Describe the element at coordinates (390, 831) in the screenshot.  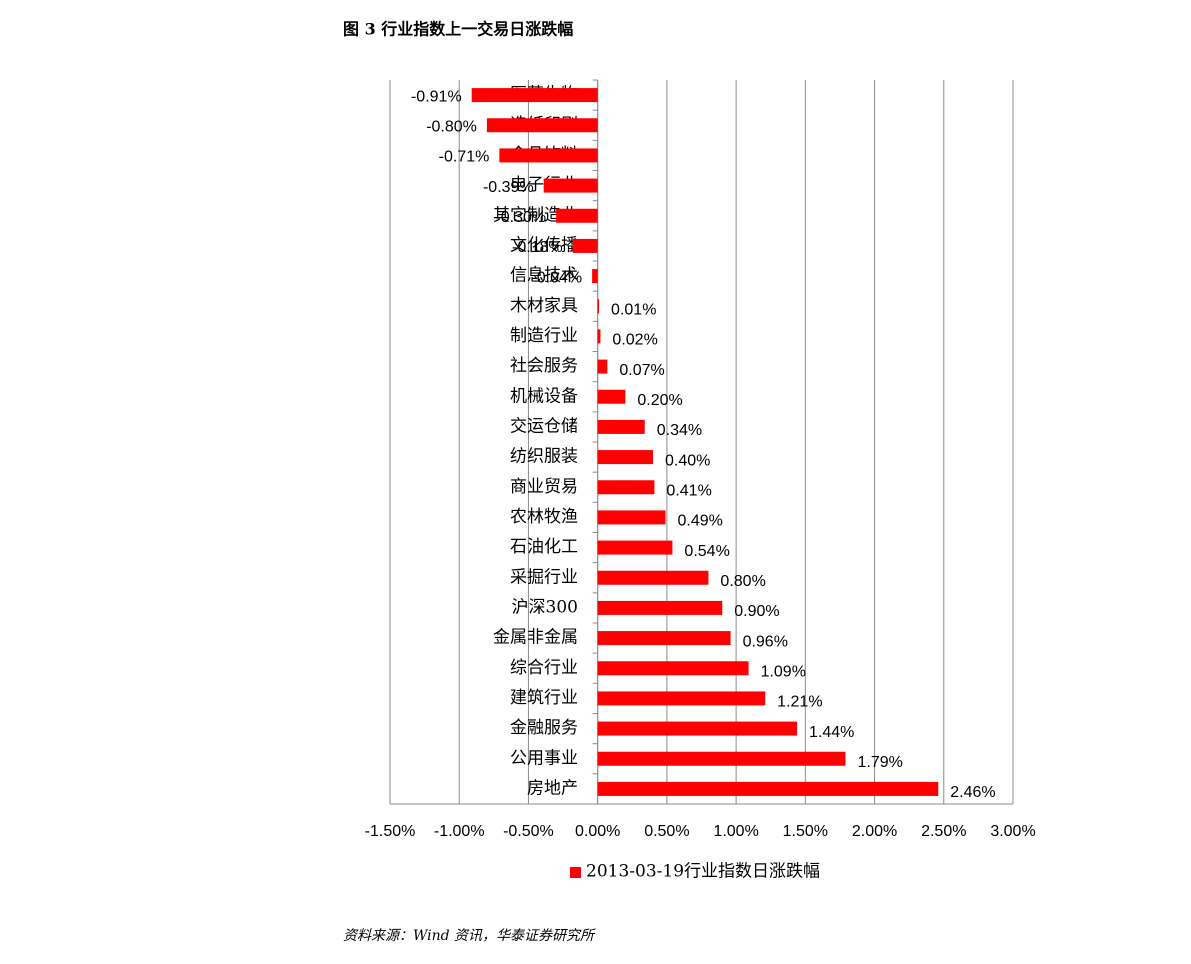
I see `x-tick-label: -1.50%` at that location.